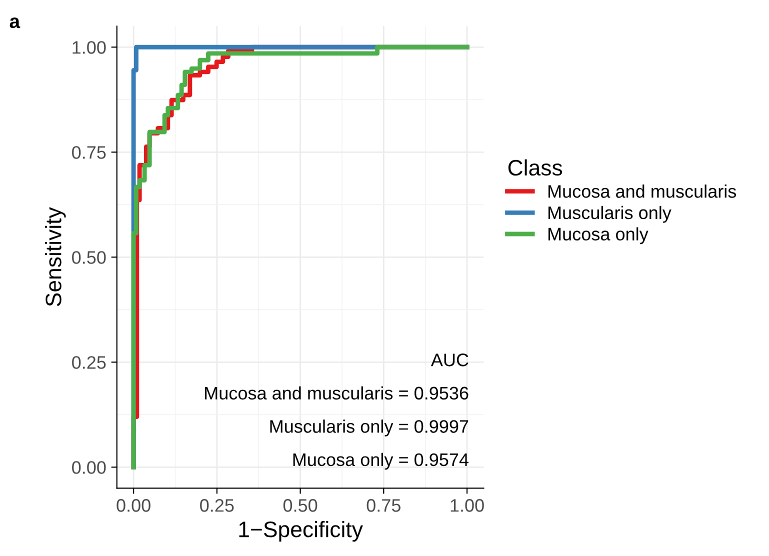  What do you see at coordinates (89, 362) in the screenshot?
I see `y-tick-label: 0.25` at bounding box center [89, 362].